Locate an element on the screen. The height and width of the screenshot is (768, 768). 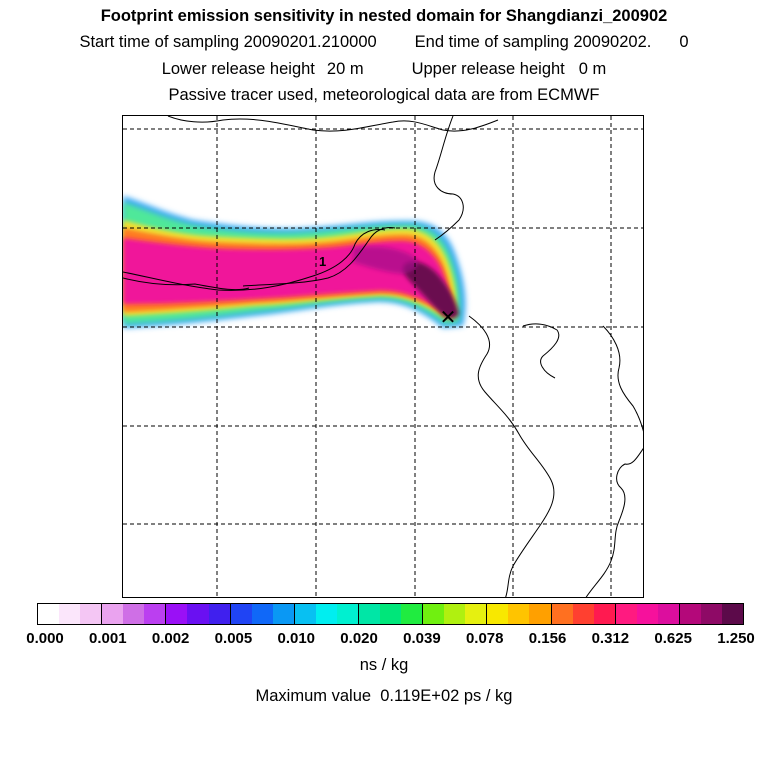
boundary-inner is located at coordinates (319, 257).